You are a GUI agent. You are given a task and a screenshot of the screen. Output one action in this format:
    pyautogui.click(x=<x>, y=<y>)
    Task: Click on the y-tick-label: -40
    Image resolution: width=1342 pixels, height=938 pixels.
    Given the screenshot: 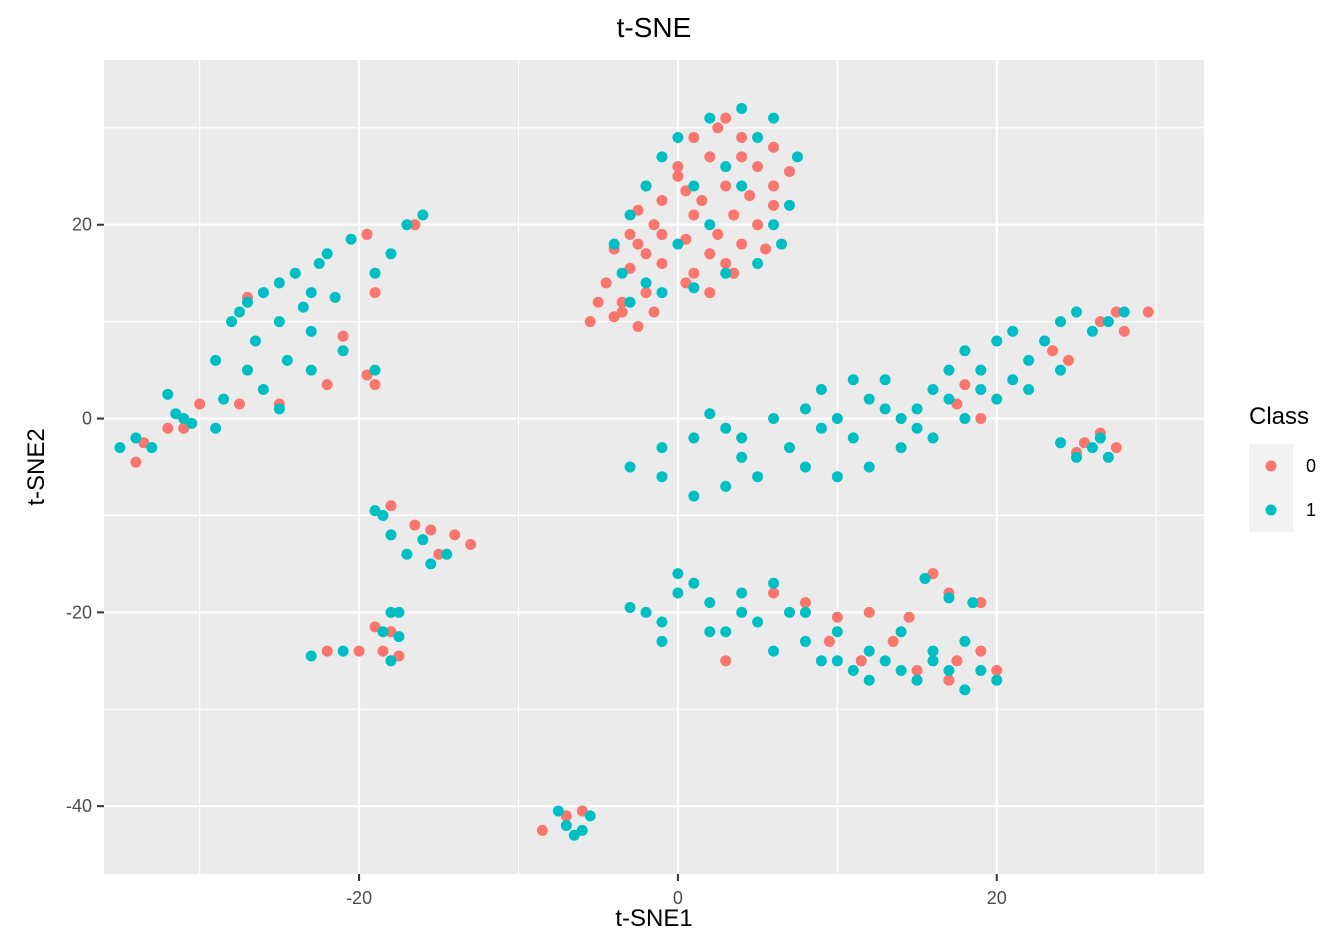 What is the action you would take?
    pyautogui.click(x=79, y=806)
    